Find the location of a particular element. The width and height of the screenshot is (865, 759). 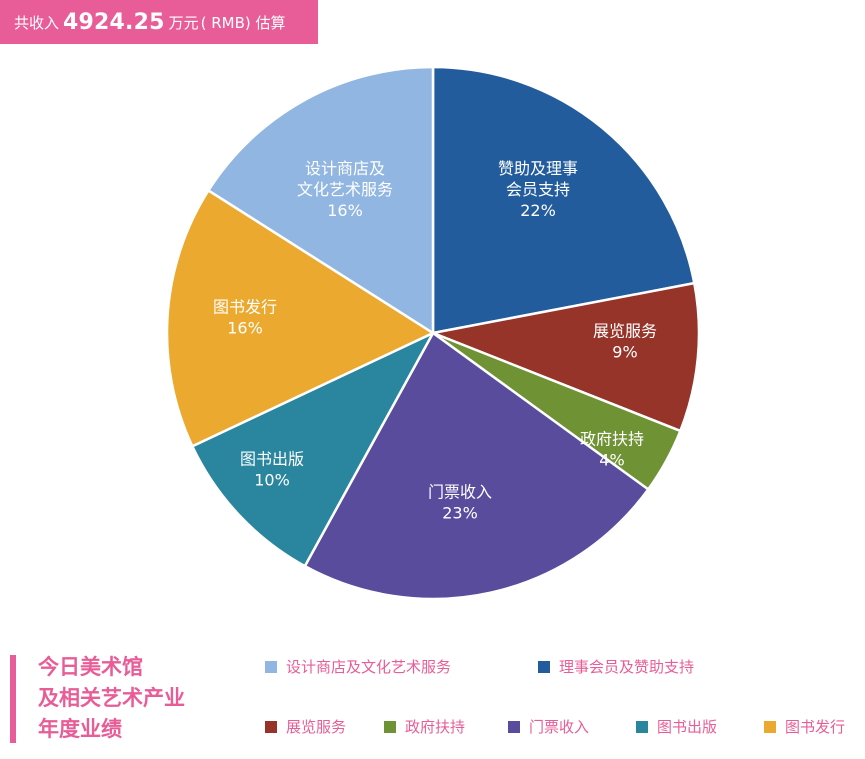

slice-name-label: 设计商店及 is located at coordinates (345, 168).